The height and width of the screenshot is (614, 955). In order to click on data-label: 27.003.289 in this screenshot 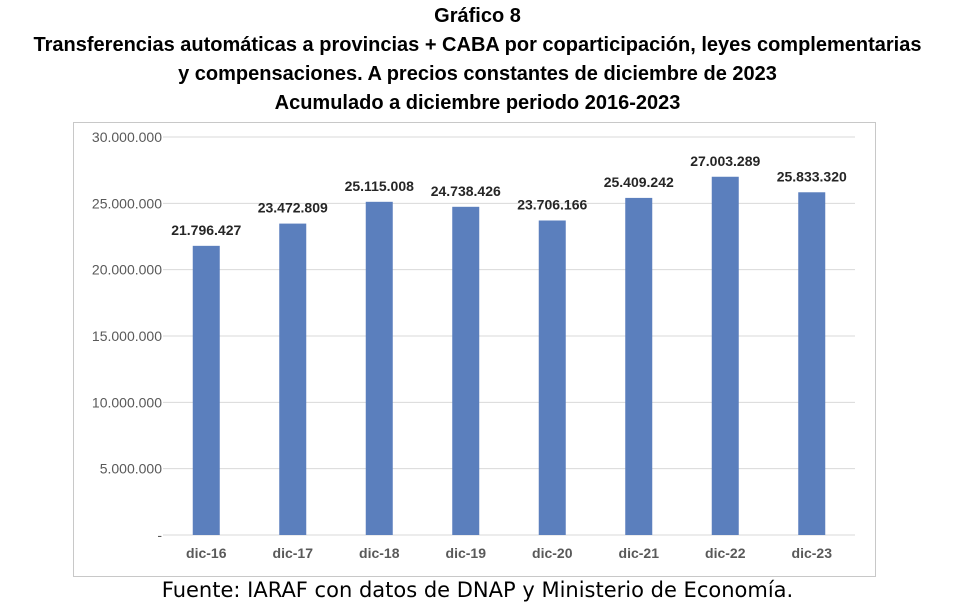, I will do `click(725, 161)`.